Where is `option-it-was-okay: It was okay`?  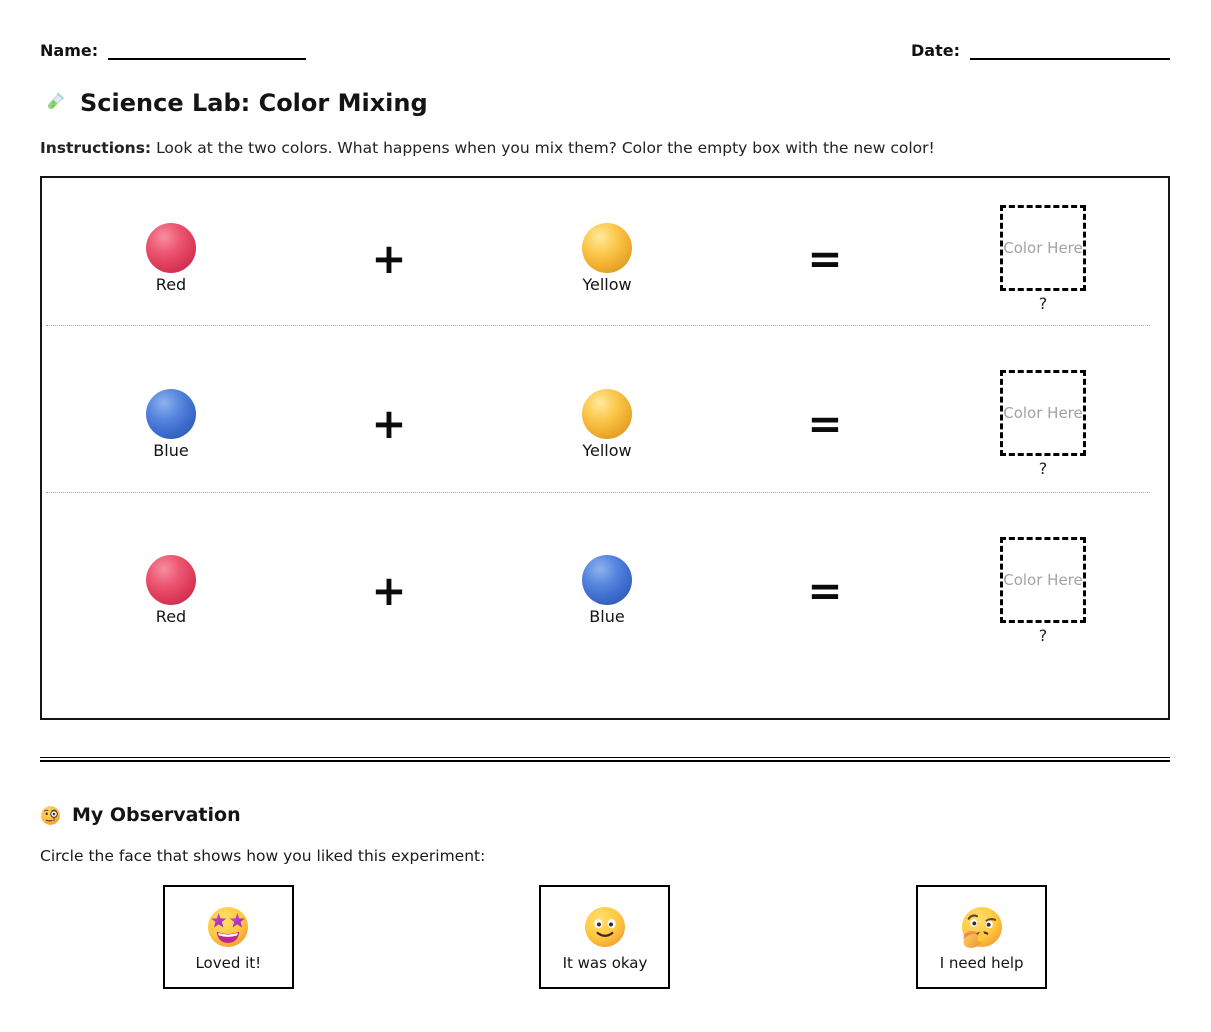 option-it-was-okay: It was okay is located at coordinates (605, 937).